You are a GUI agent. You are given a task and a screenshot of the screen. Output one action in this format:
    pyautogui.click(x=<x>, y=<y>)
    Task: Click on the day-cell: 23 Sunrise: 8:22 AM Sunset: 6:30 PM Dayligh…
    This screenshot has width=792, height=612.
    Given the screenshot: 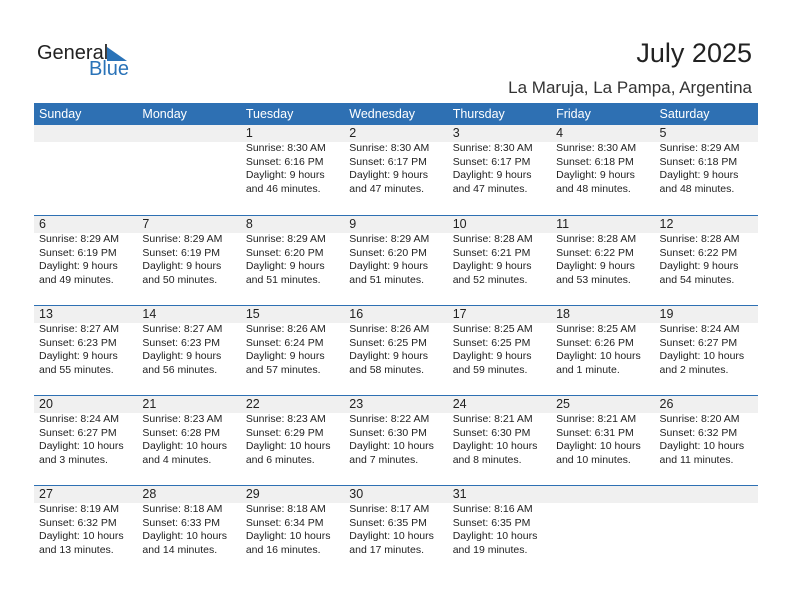 What is the action you would take?
    pyautogui.click(x=395, y=440)
    